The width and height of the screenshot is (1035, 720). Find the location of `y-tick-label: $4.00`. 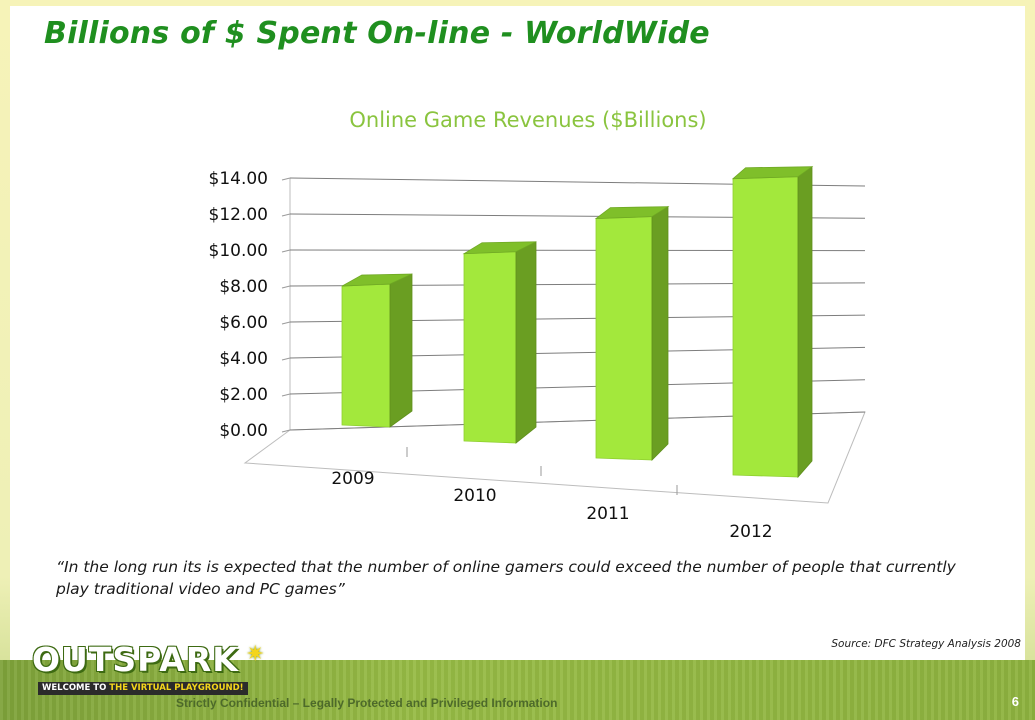

y-tick-label: $4.00 is located at coordinates (243, 359).